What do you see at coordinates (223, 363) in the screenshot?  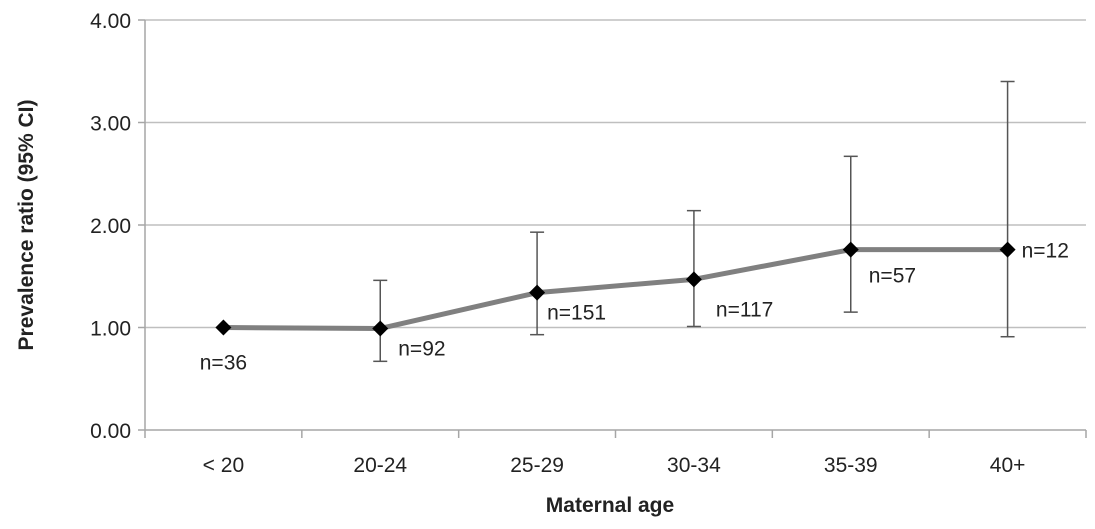 I see `data-label: n=36` at bounding box center [223, 363].